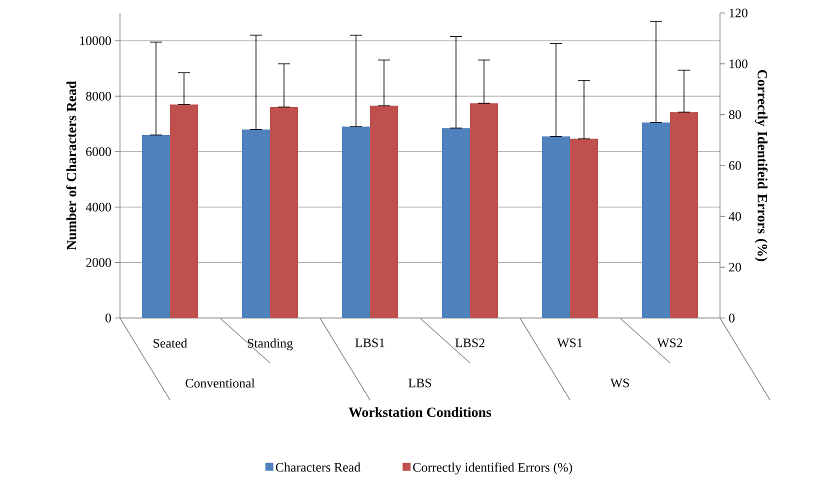  Describe the element at coordinates (420, 383) in the screenshot. I see `text: LBS` at that location.